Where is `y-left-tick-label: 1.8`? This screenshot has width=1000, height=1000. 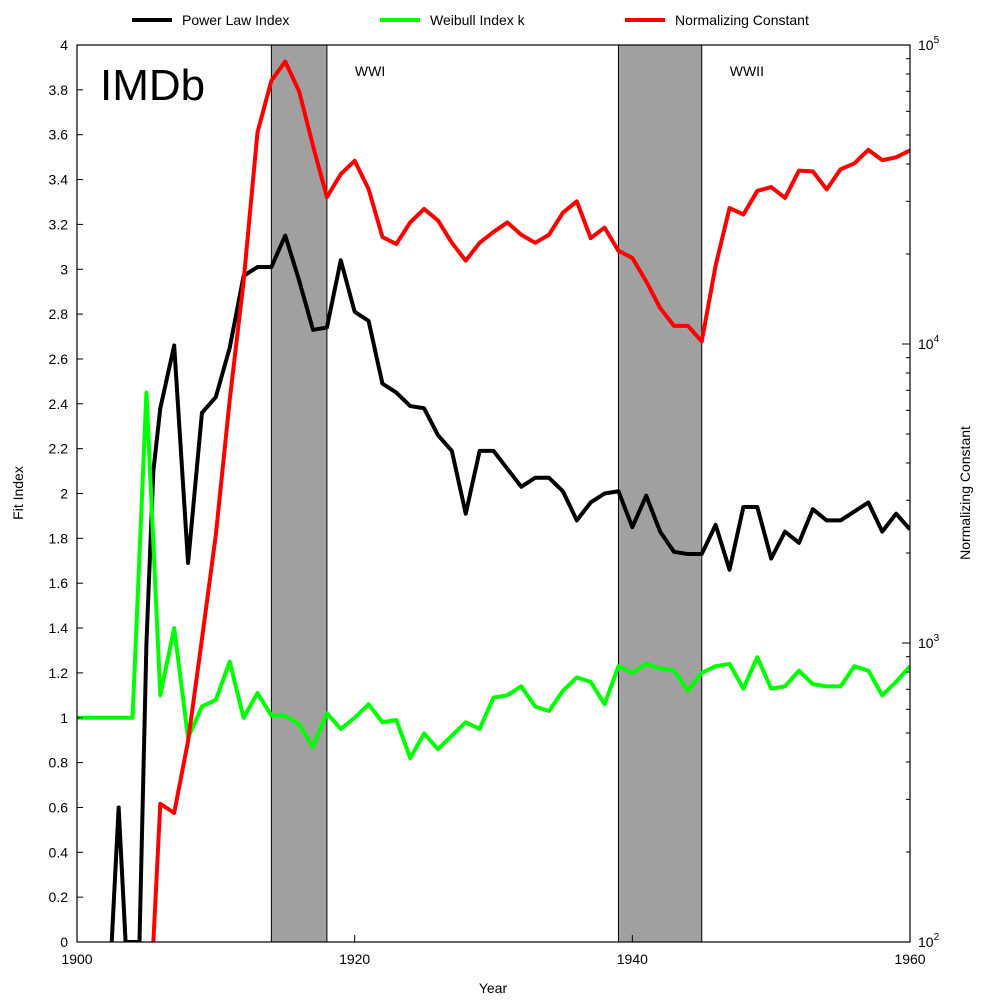 y-left-tick-label: 1.8 is located at coordinates (59, 538).